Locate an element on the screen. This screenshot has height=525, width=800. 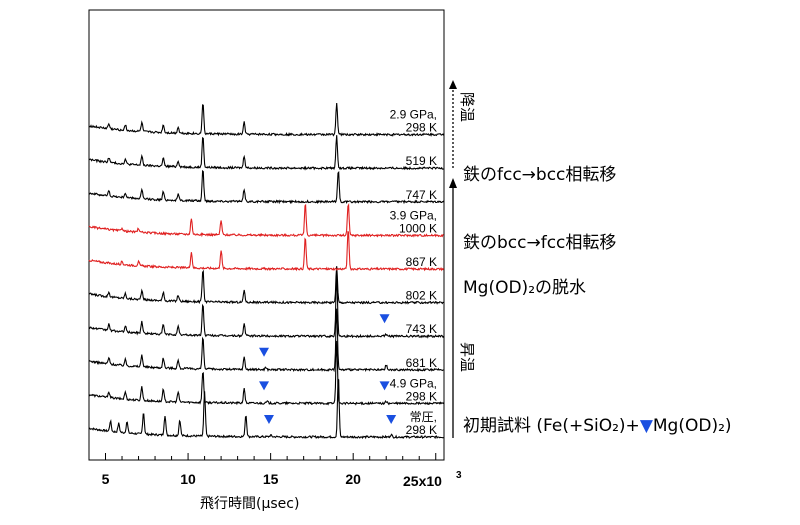
condition-label-6-line1: 3.9 GPa, is located at coordinates (413, 215).